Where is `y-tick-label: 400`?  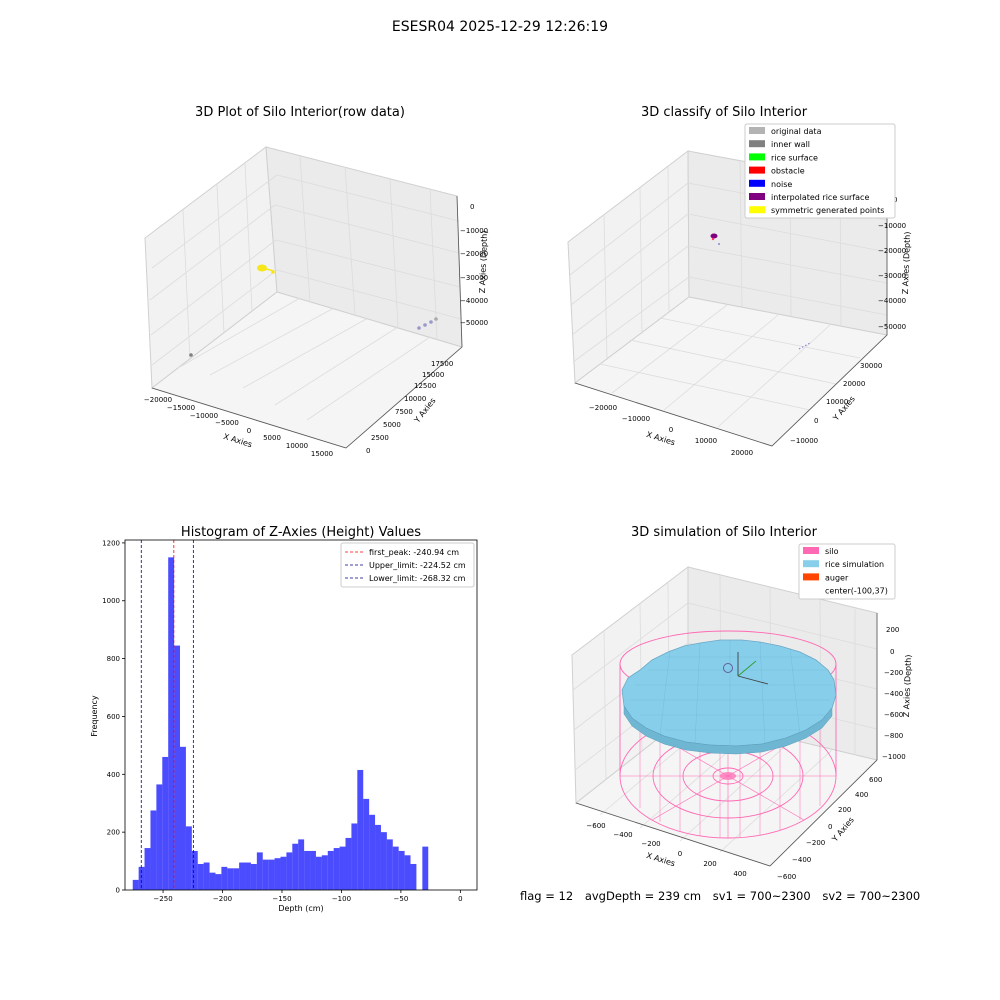 y-tick-label: 400 is located at coordinates (861, 795).